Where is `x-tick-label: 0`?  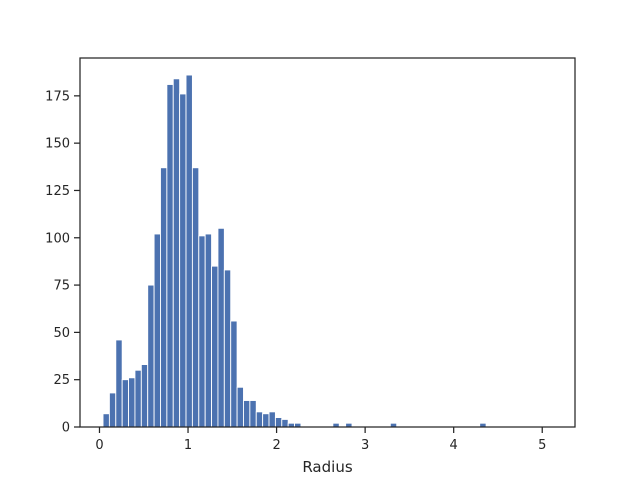 x-tick-label: 0 is located at coordinates (99, 445).